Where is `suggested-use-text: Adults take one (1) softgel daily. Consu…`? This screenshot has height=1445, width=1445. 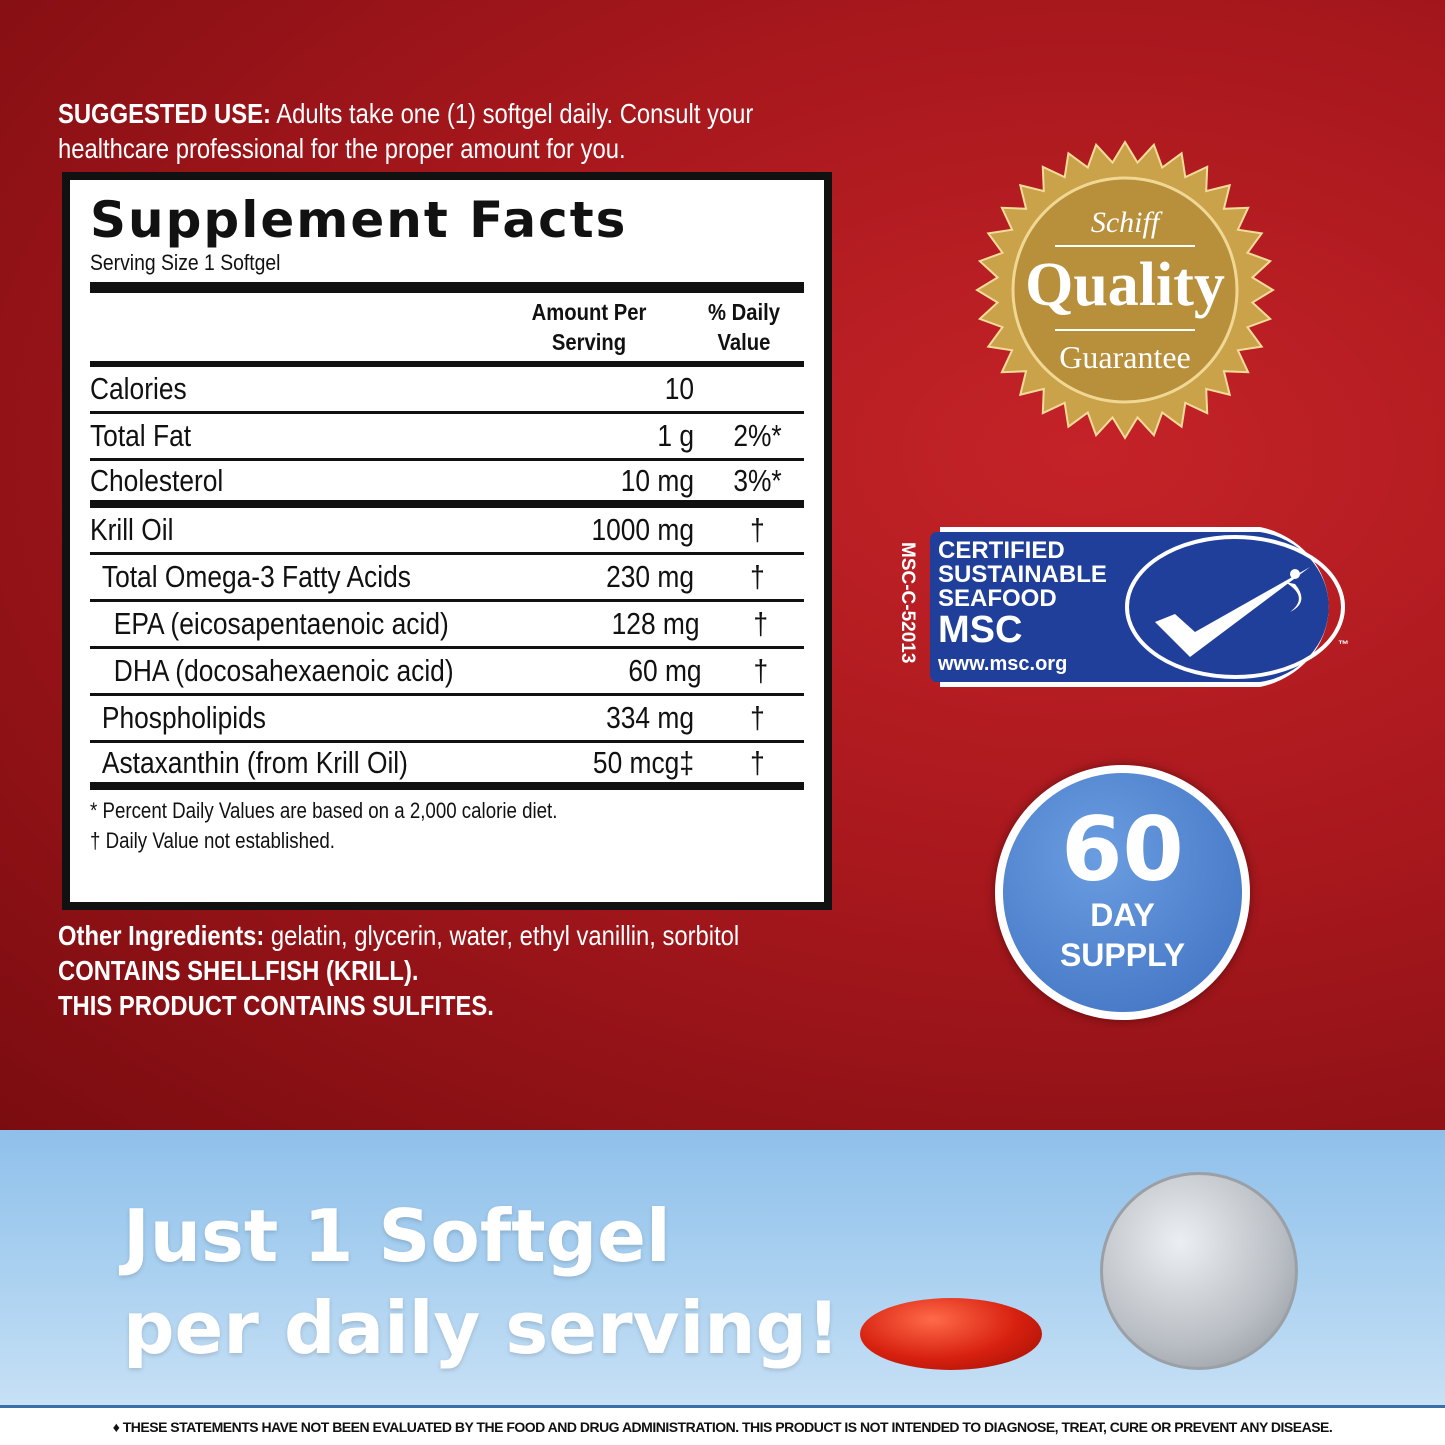
suggested-use-text: Adults take one (1) softgel daily. Consu… is located at coordinates (406, 131).